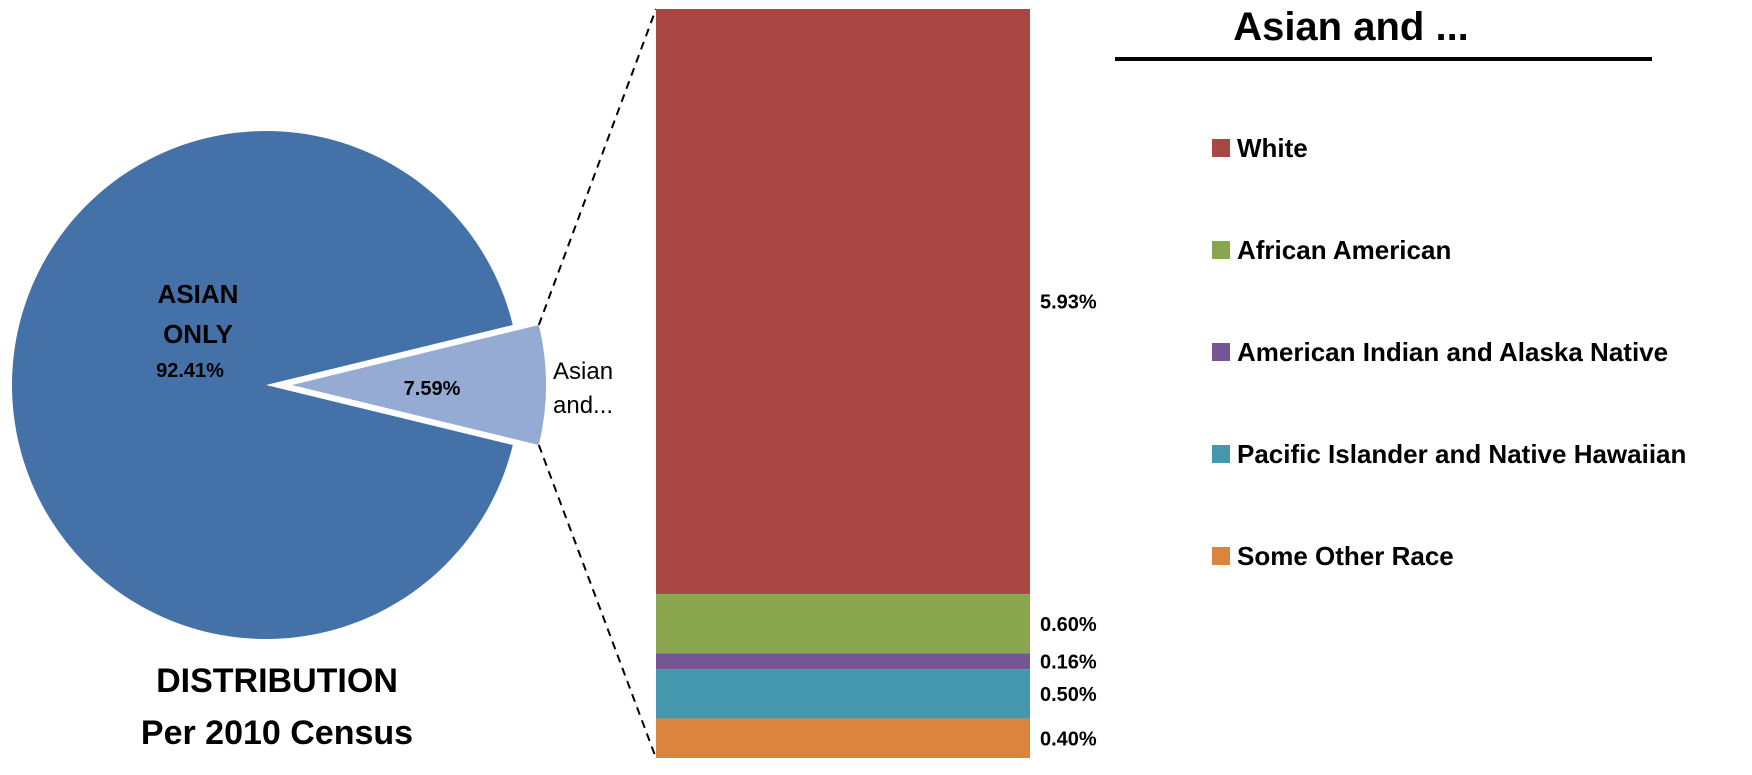  What do you see at coordinates (597, 167) in the screenshot?
I see `connector-line-top` at bounding box center [597, 167].